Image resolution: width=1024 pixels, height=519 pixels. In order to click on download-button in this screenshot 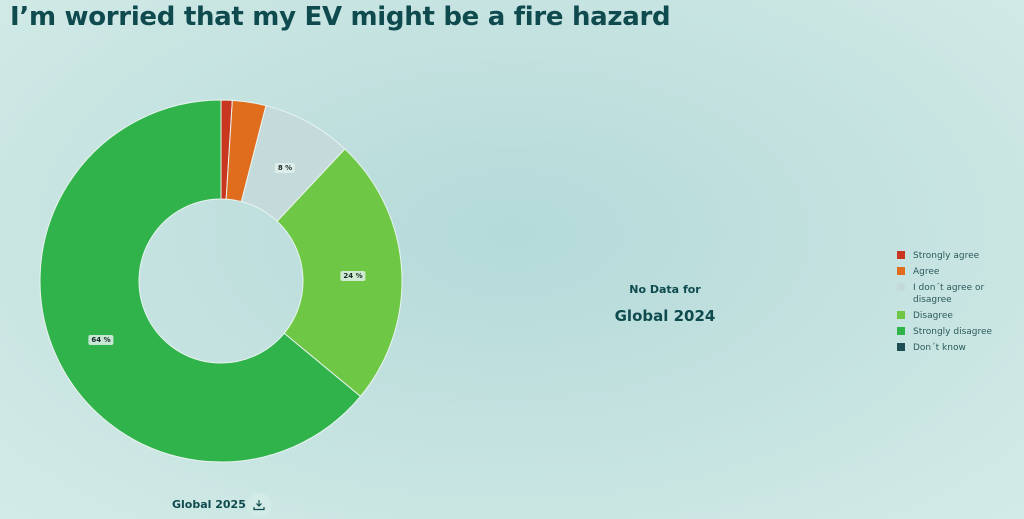, I will do `click(259, 505)`.